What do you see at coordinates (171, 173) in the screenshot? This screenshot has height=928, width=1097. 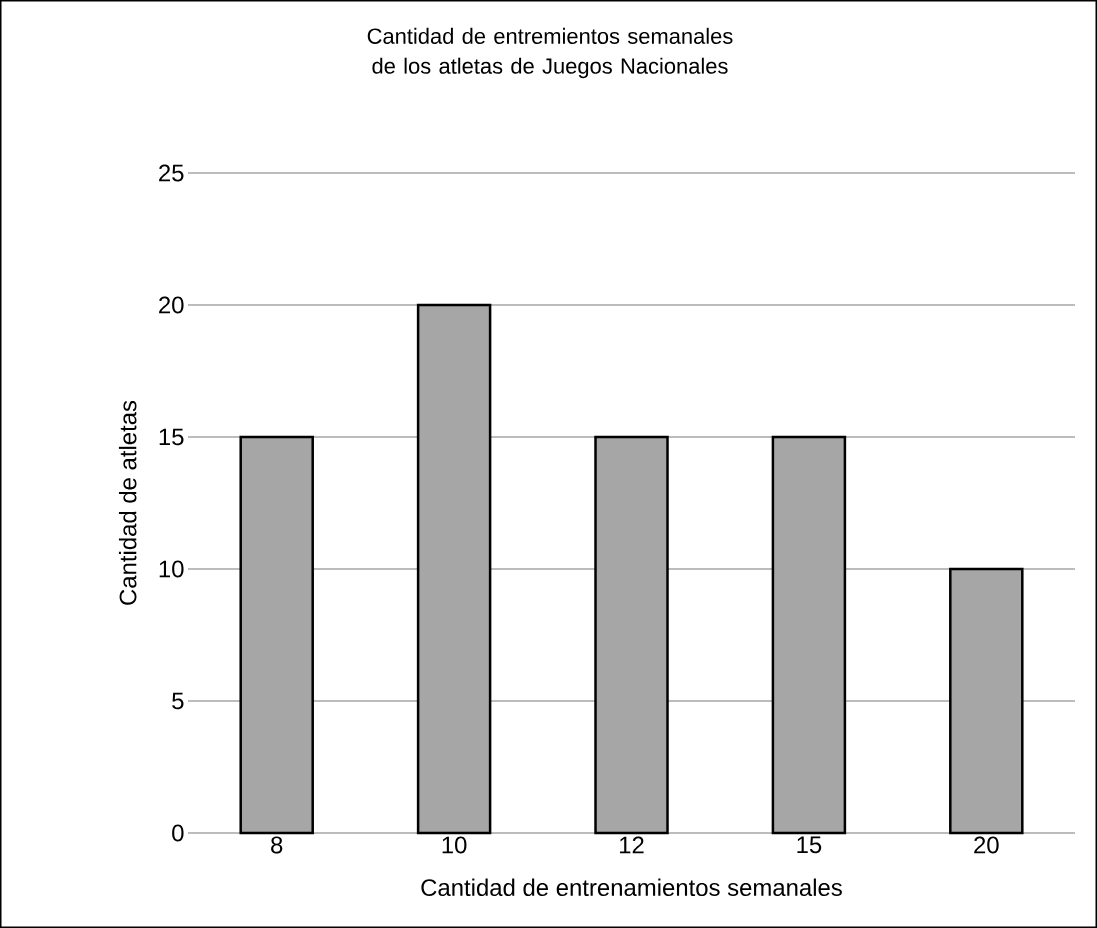 I see `y-tick-label: 25` at bounding box center [171, 173].